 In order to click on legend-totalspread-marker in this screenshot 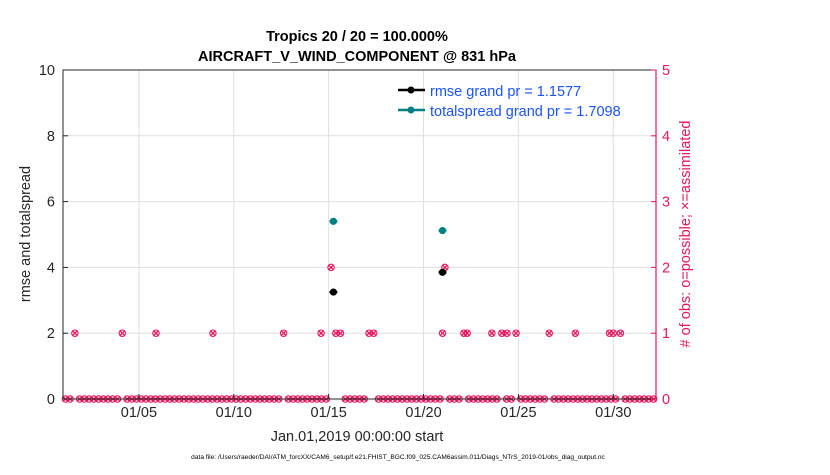, I will do `click(411, 110)`.